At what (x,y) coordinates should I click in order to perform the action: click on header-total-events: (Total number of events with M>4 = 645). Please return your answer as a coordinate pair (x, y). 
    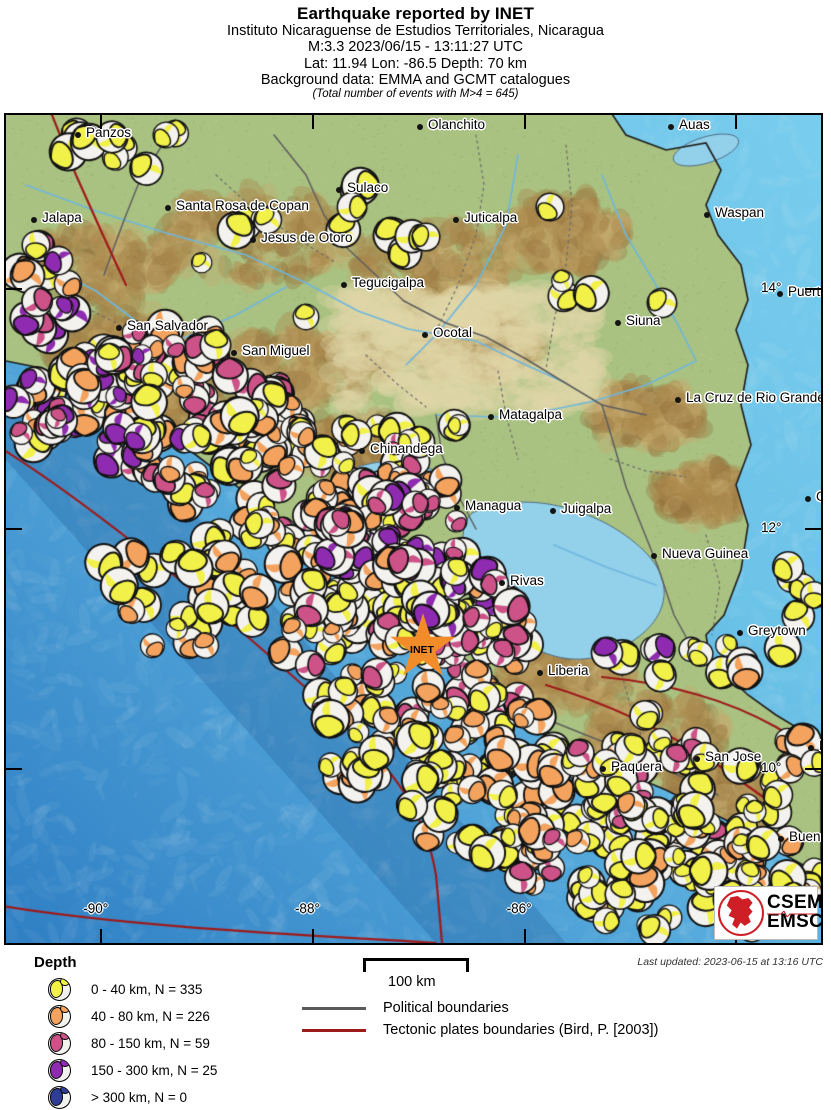
    Looking at the image, I should click on (415, 93).